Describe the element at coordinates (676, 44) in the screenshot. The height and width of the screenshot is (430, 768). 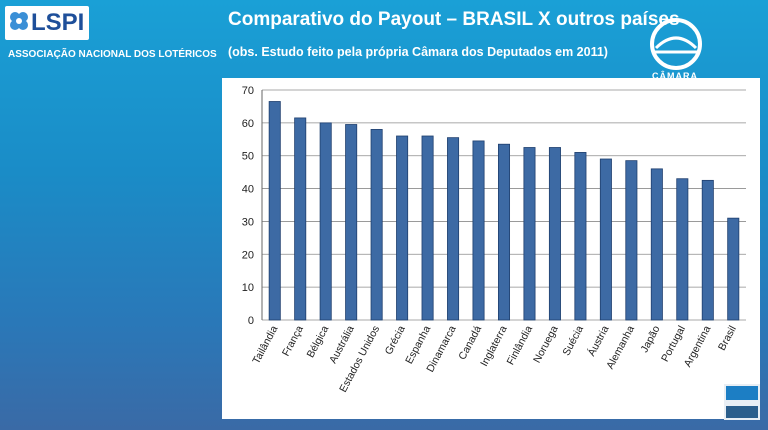
I see `camara-dome-icon` at that location.